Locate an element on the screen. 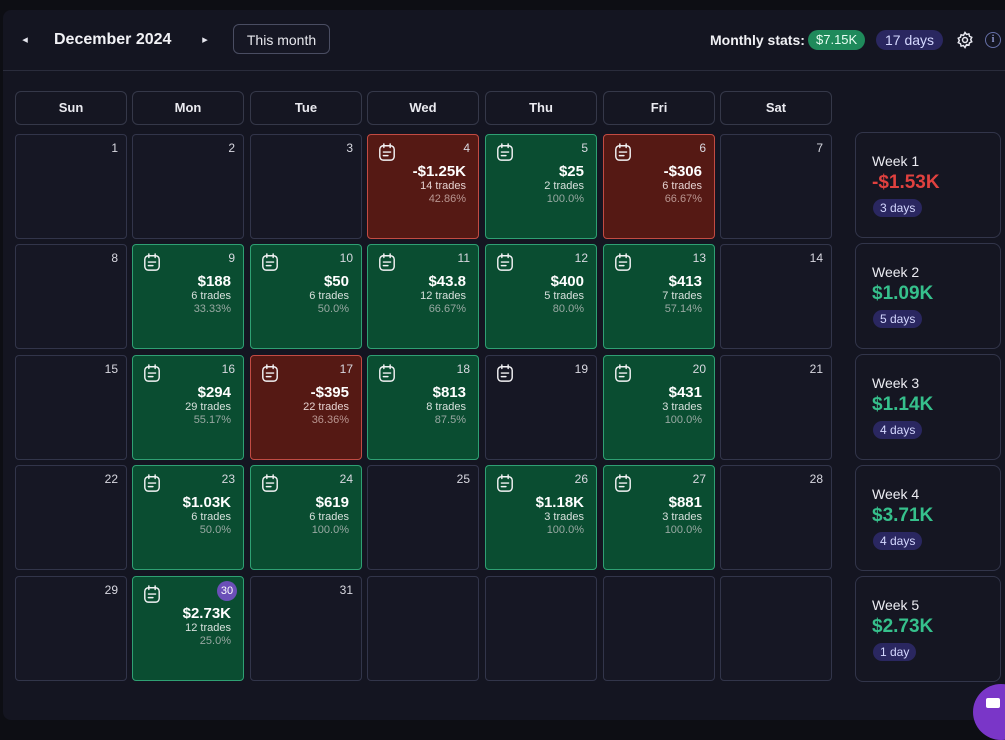 The width and height of the screenshot is (1005, 740). day-number: 8 is located at coordinates (114, 258).